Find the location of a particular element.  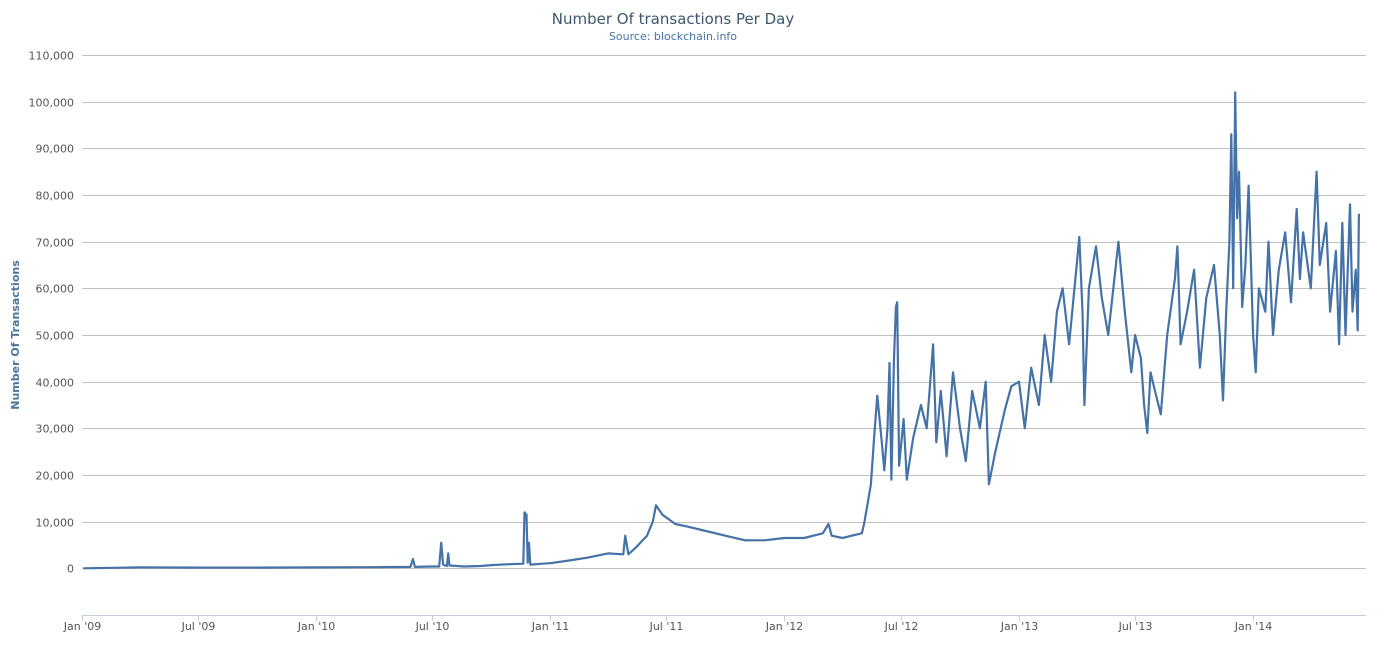

y-tick-label: 20,000 is located at coordinates (55, 476).